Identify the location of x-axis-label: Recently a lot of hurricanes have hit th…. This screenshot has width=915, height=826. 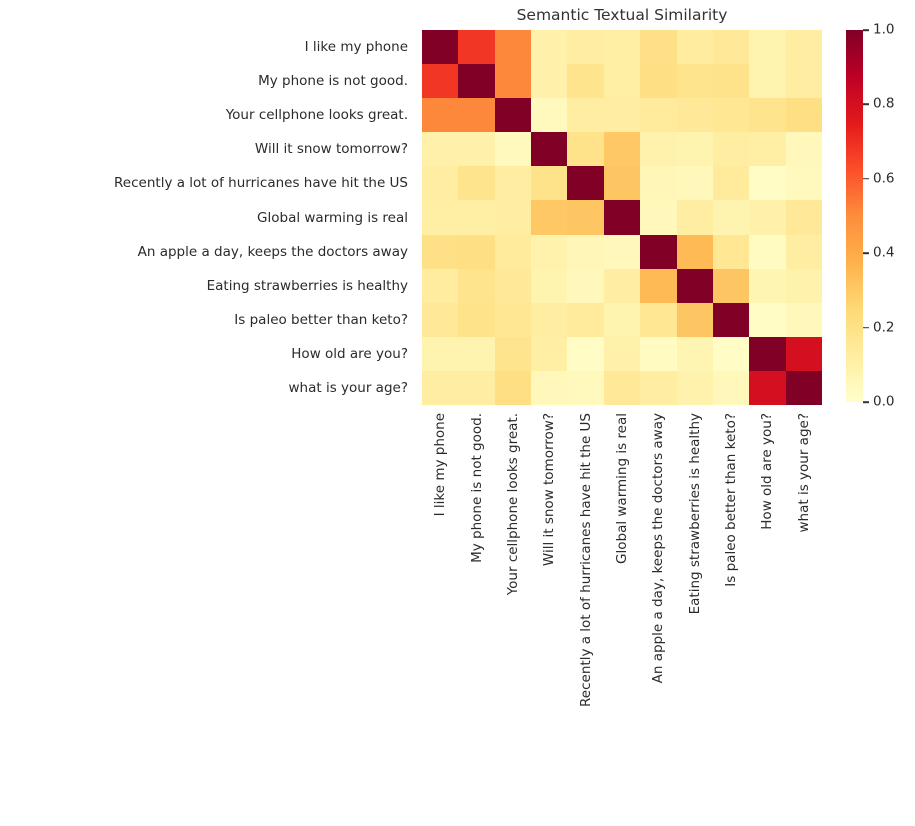
(585, 560).